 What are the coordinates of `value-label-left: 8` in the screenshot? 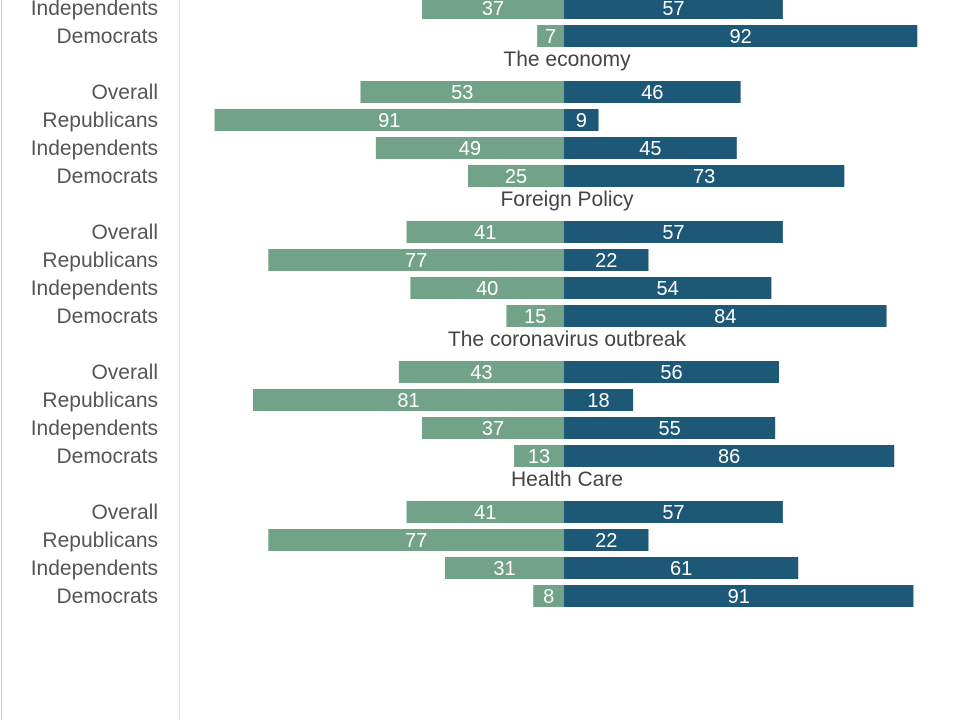 It's located at (548, 597).